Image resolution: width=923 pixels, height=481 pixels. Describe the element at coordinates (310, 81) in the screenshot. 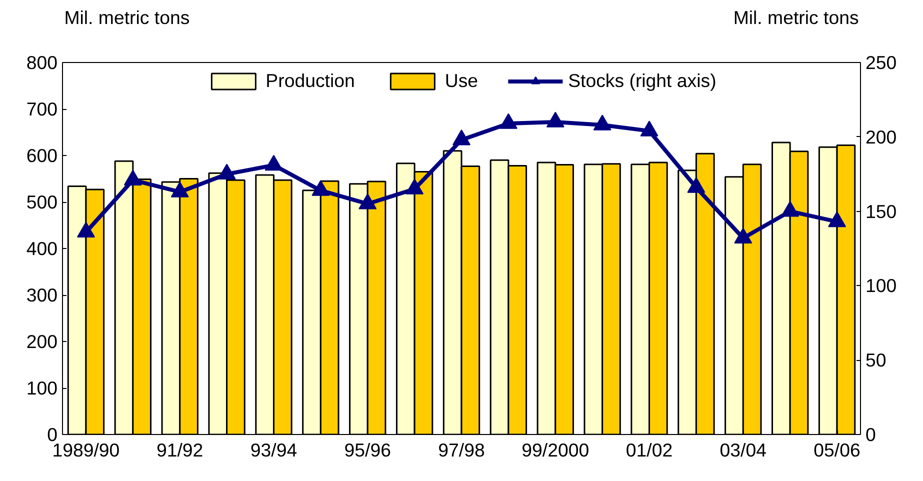

I see `legend-label: Production` at that location.